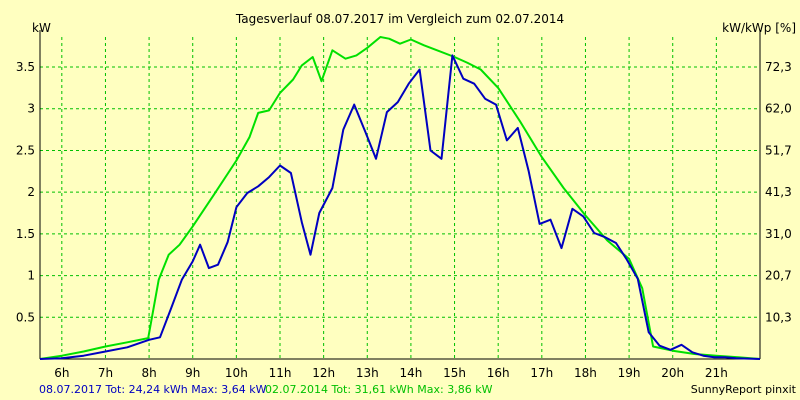 The height and width of the screenshot is (400, 800). Describe the element at coordinates (25, 317) in the screenshot. I see `y-tick-label-left-0: 0.5` at that location.